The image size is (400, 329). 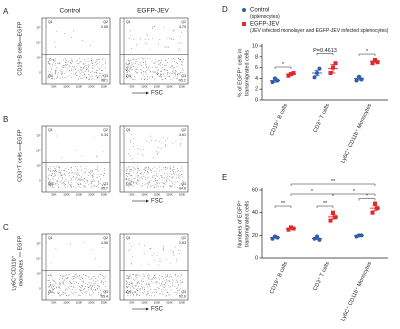 I want to click on x-tick-label: 150K, so click(x=79, y=303).